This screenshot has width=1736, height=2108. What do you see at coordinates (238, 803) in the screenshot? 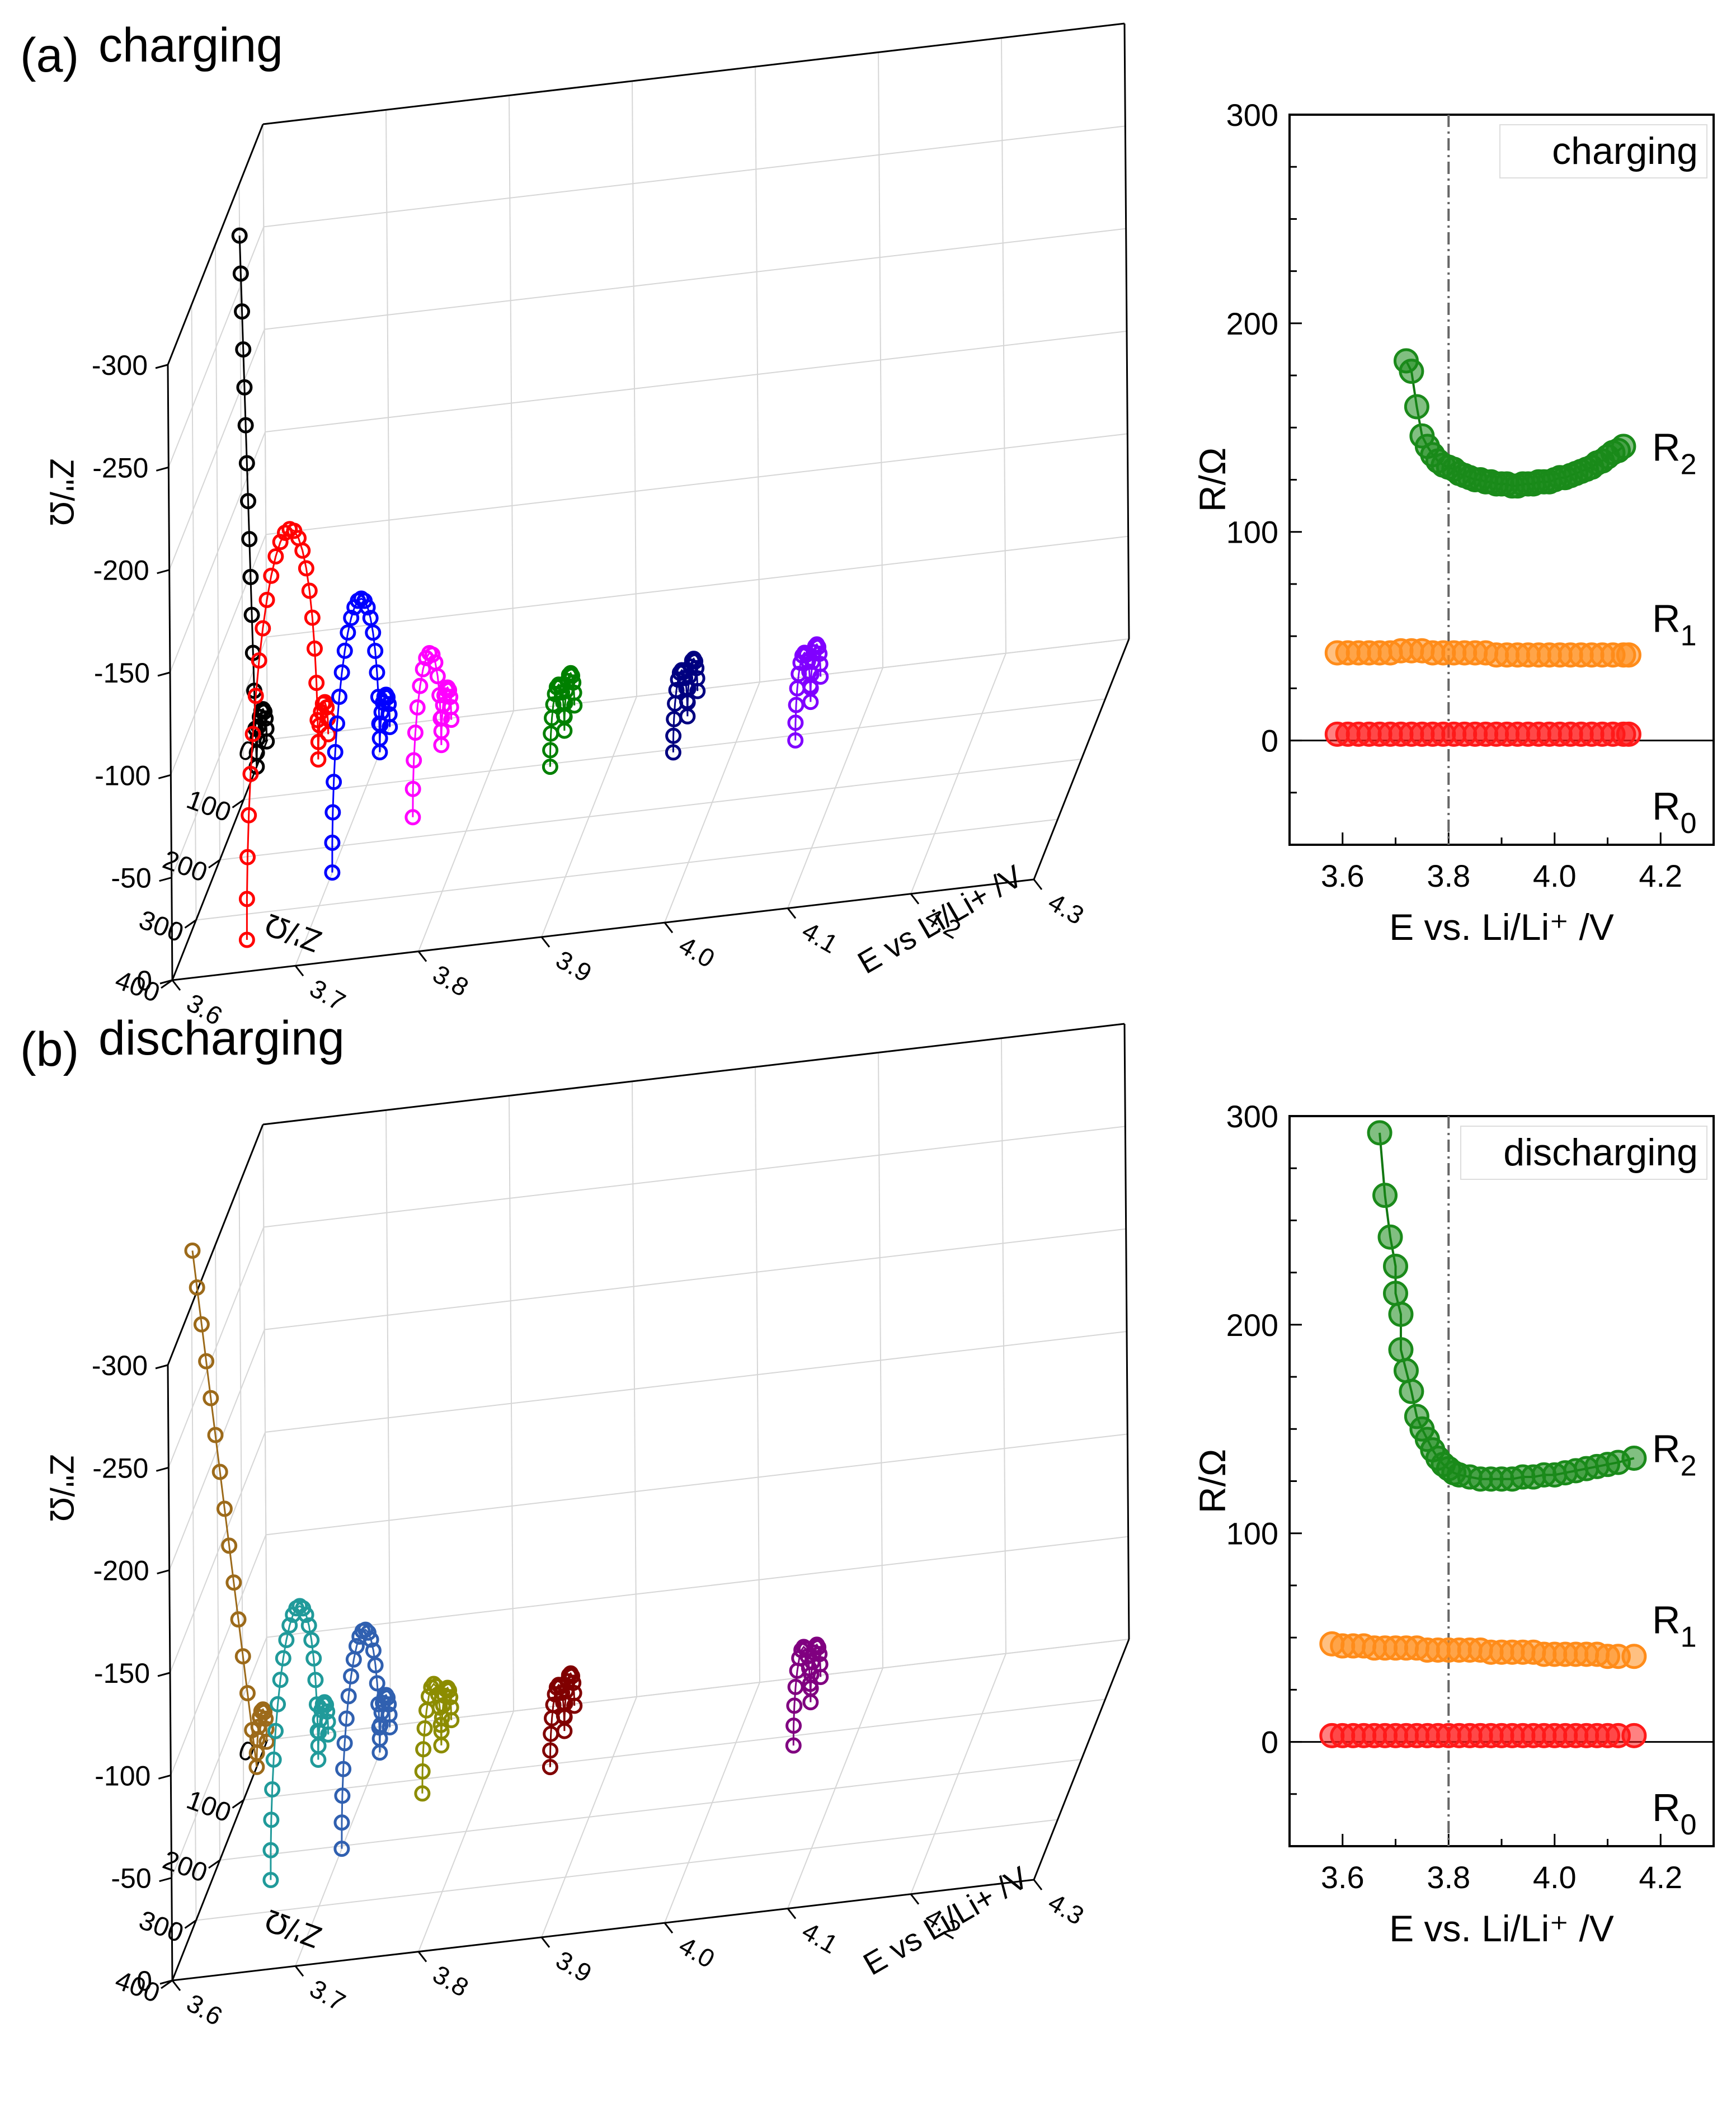
I see `y-tick` at bounding box center [238, 803].